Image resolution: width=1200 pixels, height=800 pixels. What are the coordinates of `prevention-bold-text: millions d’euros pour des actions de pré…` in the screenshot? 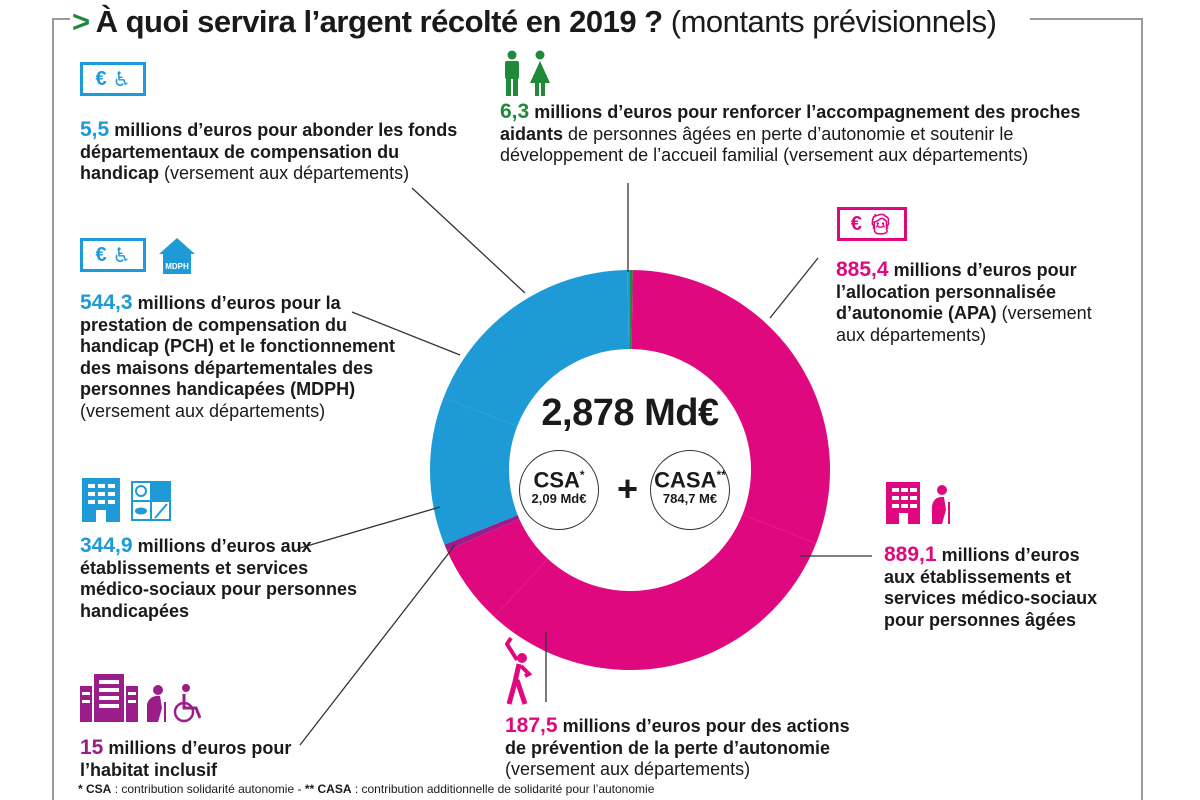 It's located at (677, 737).